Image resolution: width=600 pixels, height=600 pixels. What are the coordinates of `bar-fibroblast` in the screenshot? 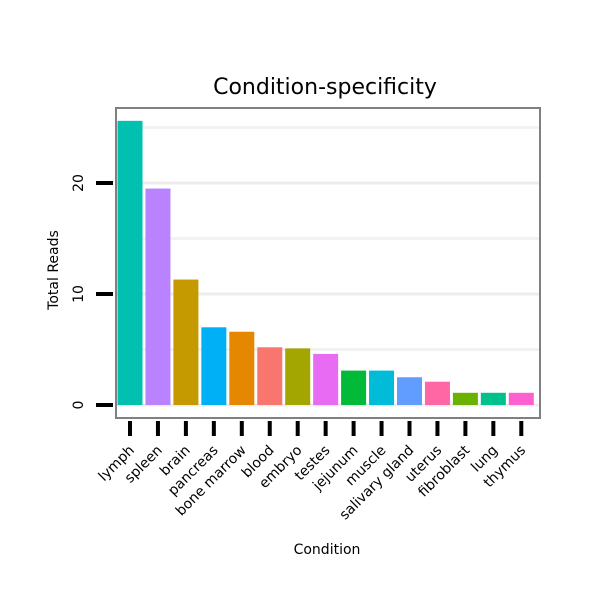 It's located at (465, 398).